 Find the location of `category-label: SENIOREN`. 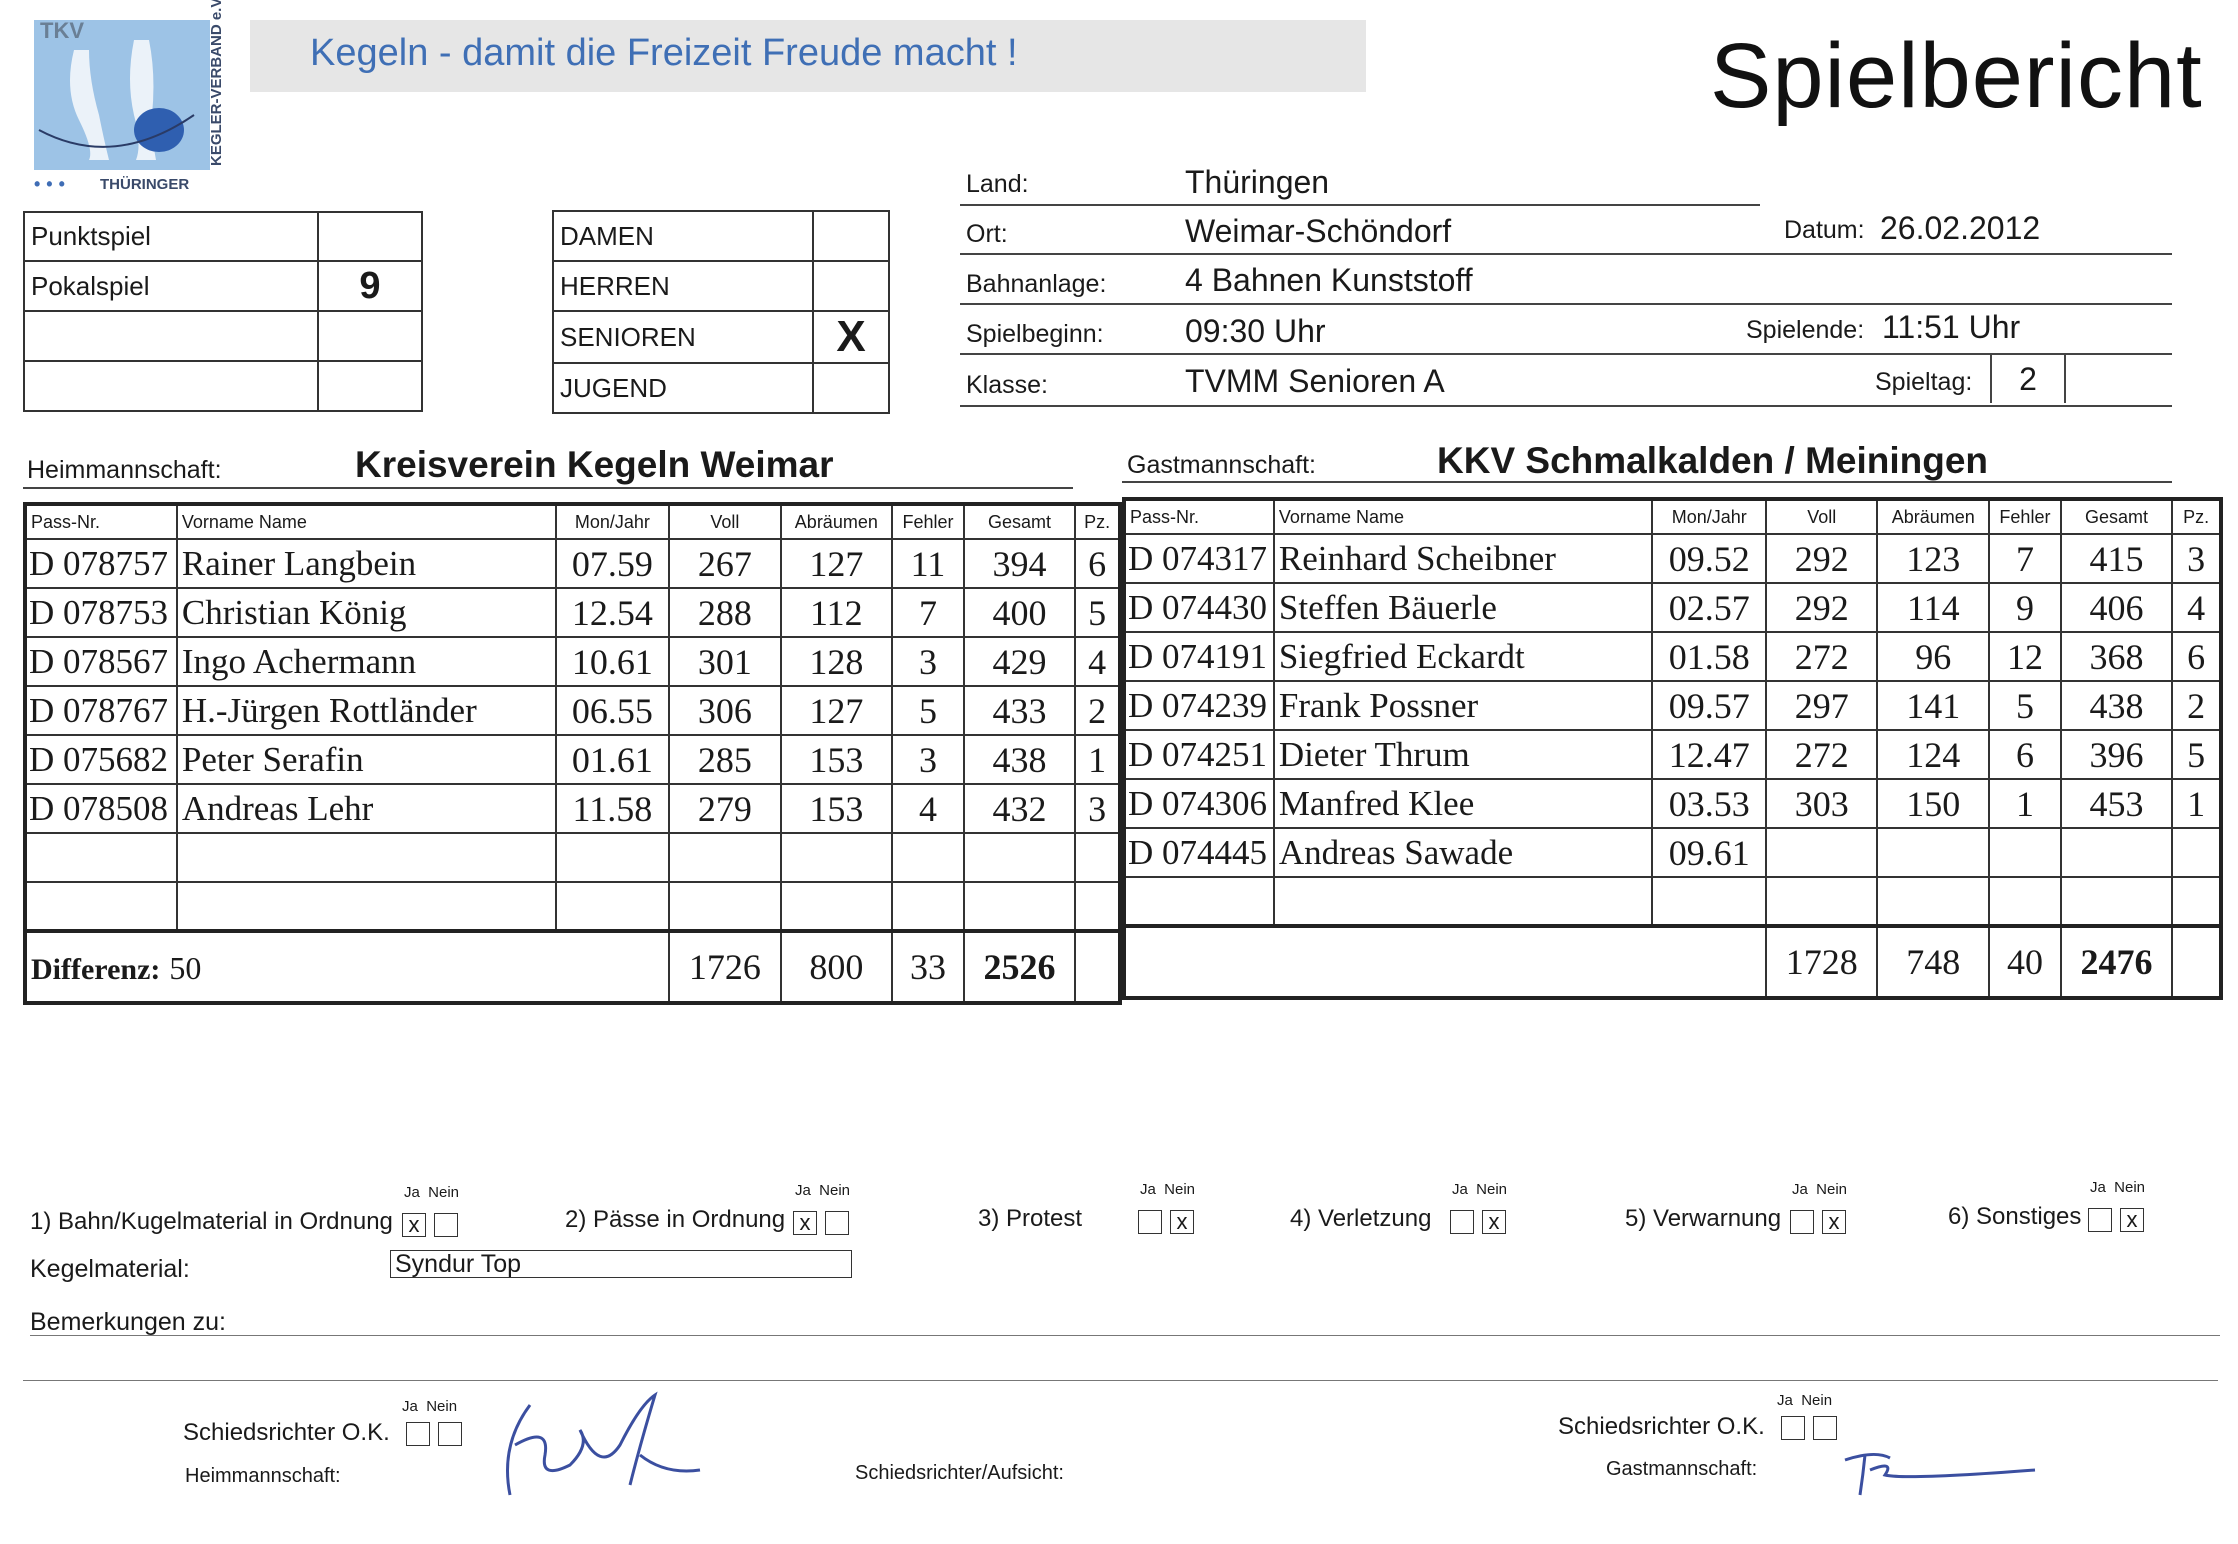

category-label: SENIOREN is located at coordinates (683, 337).